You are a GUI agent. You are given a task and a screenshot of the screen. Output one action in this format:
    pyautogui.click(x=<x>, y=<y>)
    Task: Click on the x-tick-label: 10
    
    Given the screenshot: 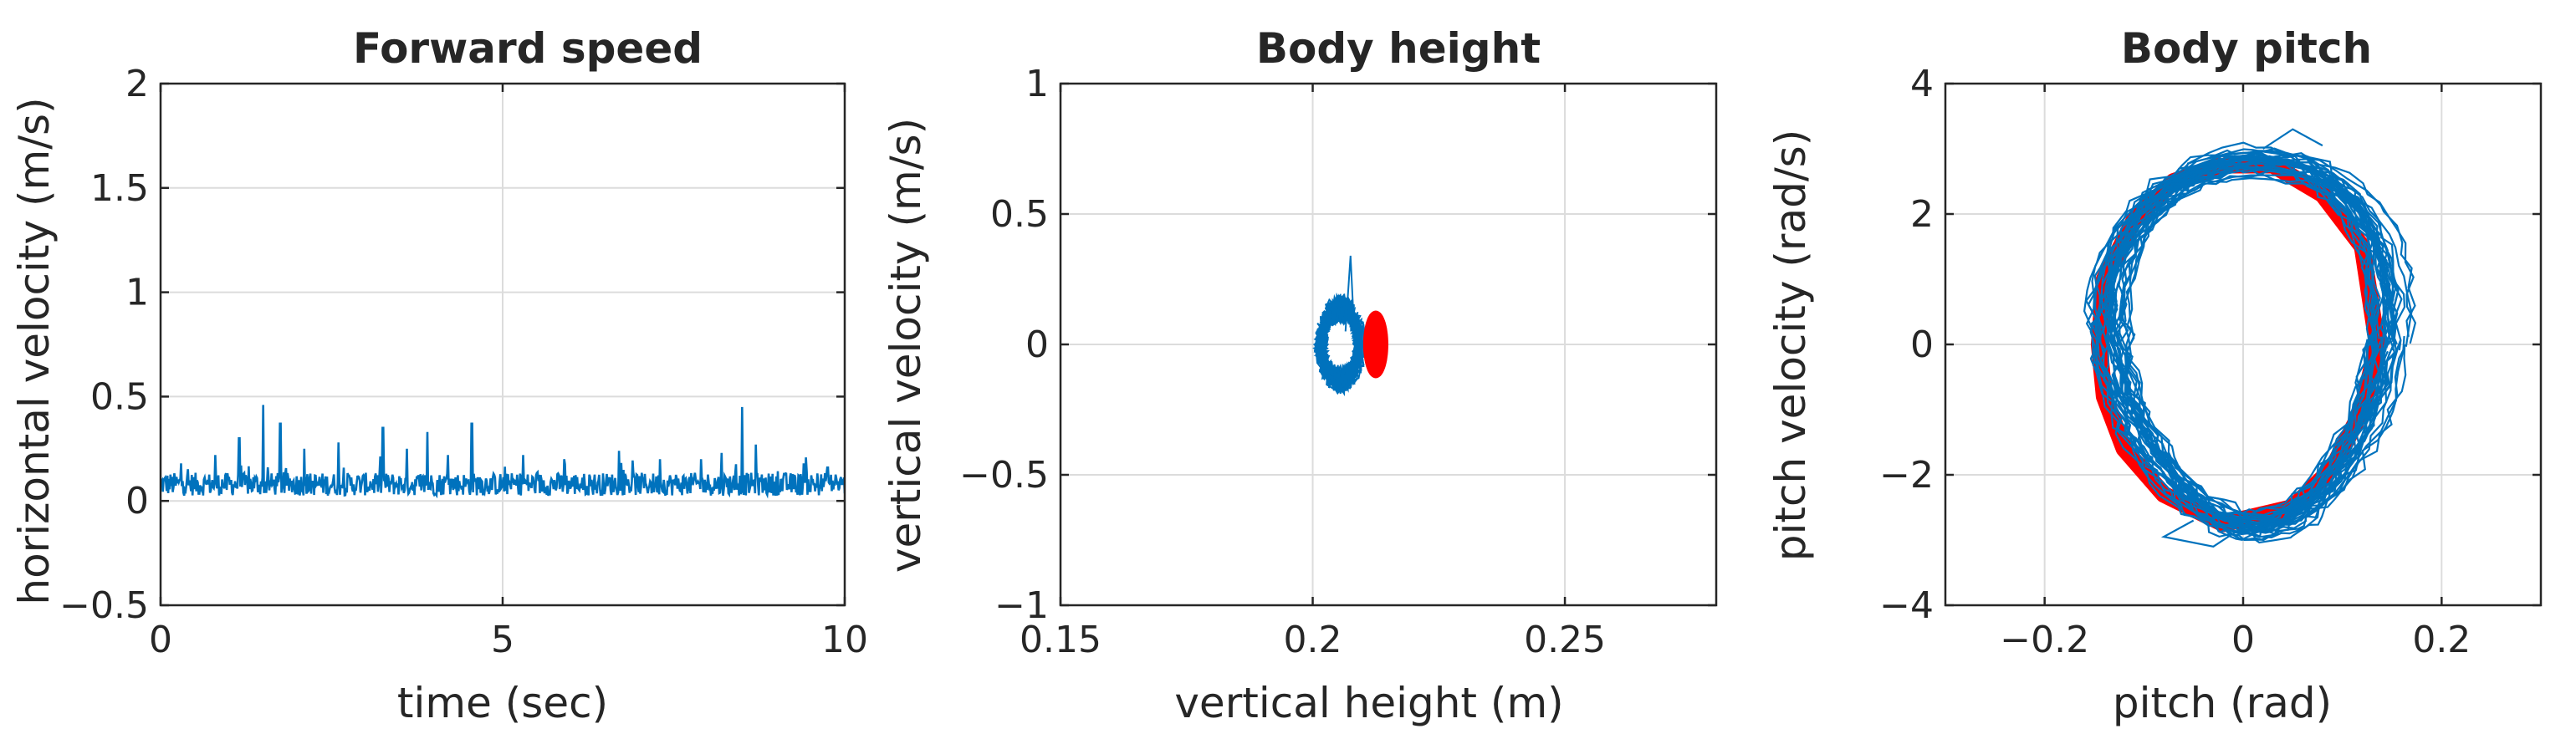 What is the action you would take?
    pyautogui.click(x=844, y=640)
    